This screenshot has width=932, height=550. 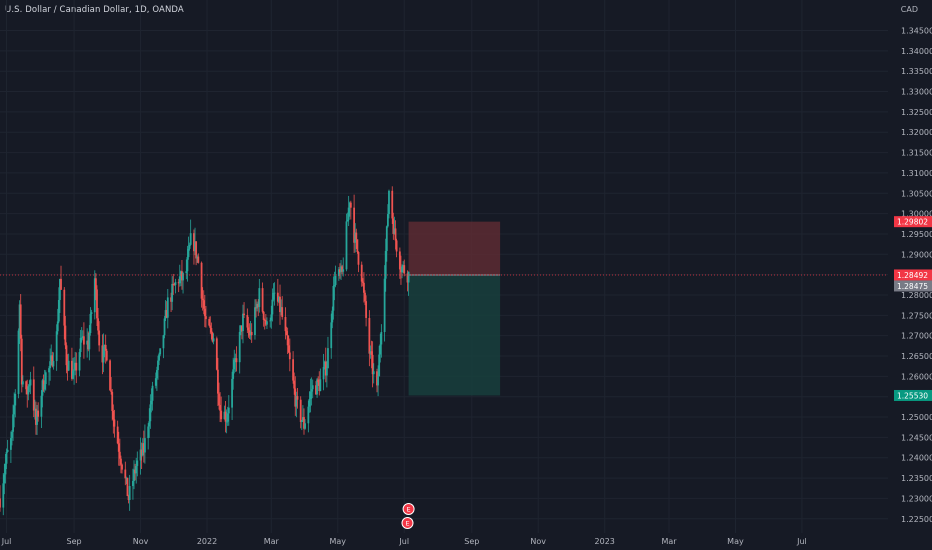 What do you see at coordinates (141, 541) in the screenshot?
I see `x-tick-label: Nov` at bounding box center [141, 541].